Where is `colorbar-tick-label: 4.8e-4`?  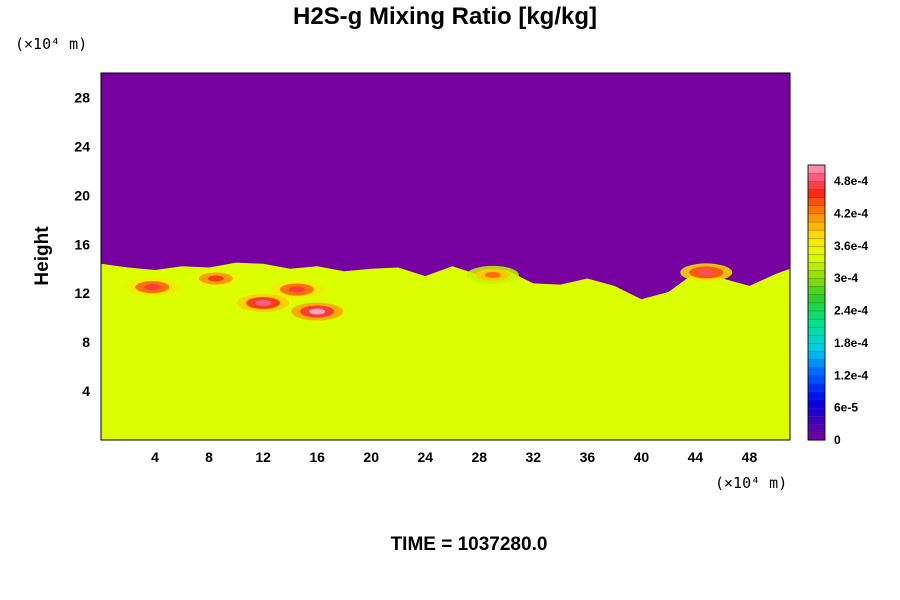
colorbar-tick-label: 4.8e-4 is located at coordinates (851, 181).